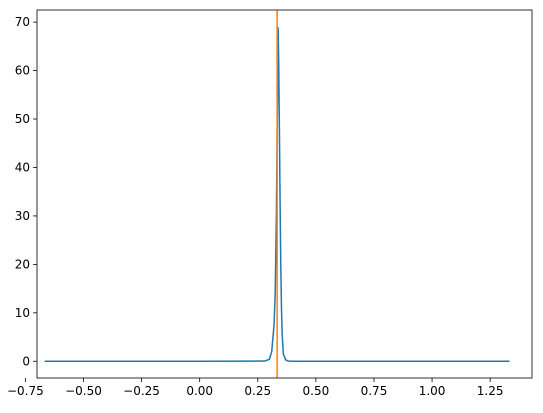 This screenshot has width=543, height=413. What do you see at coordinates (22, 313) in the screenshot?
I see `y-tick-label: 10` at bounding box center [22, 313].